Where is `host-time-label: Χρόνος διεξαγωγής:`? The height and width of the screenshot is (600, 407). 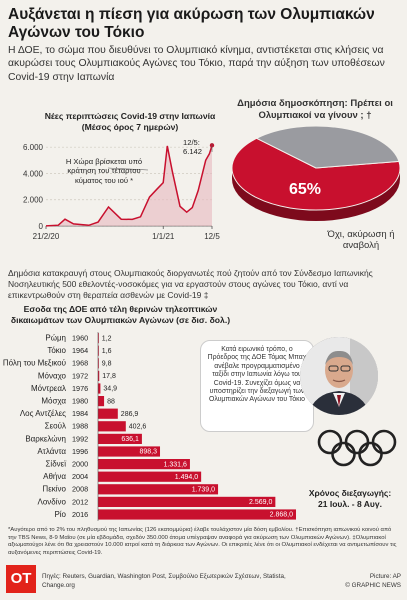 host-time-label: Χρόνος διεξαγωγής: is located at coordinates (350, 493).